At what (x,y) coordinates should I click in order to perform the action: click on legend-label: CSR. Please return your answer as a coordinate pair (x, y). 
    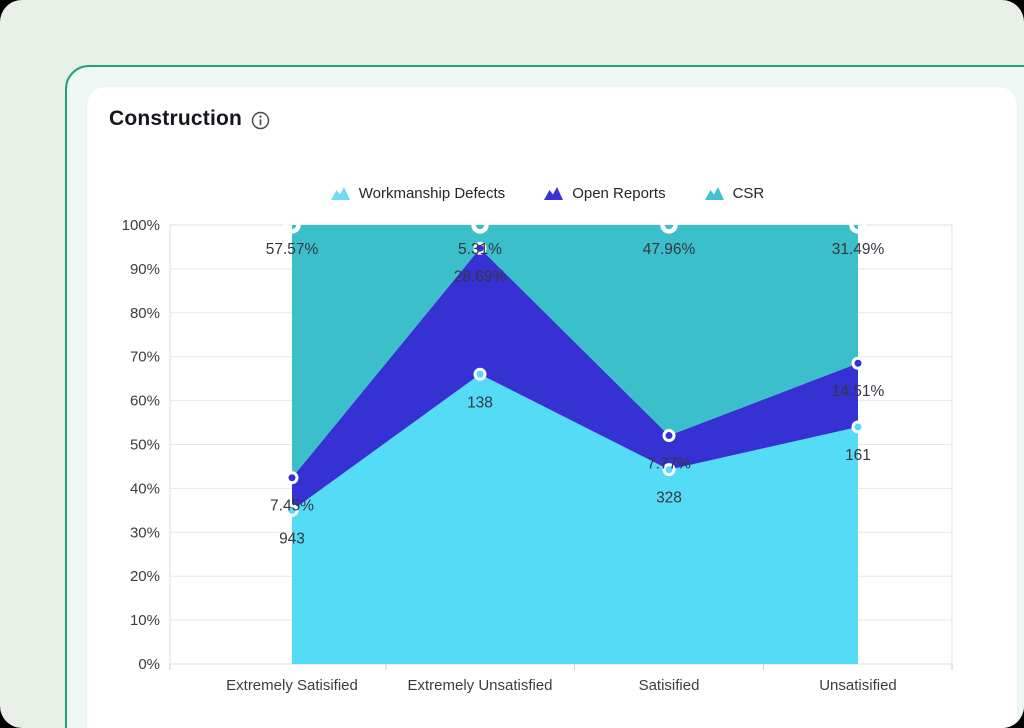
    Looking at the image, I should click on (748, 193).